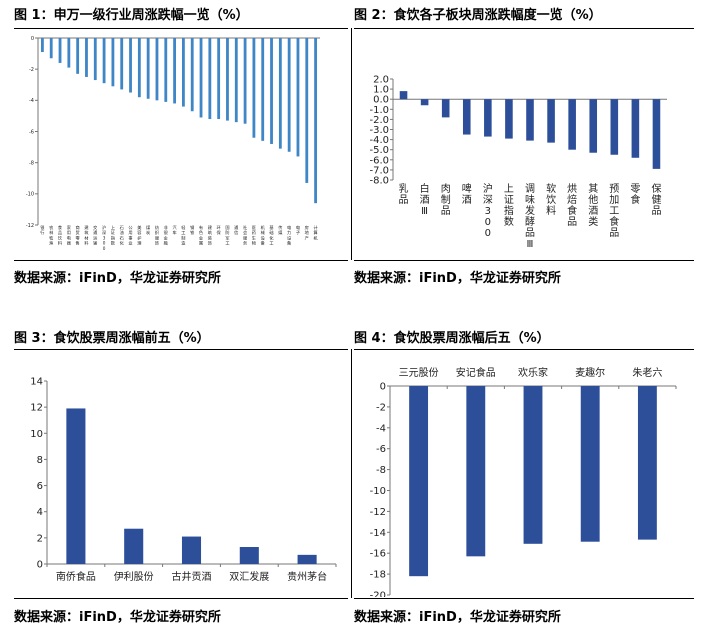 The height and width of the screenshot is (629, 703). Describe the element at coordinates (307, 576) in the screenshot. I see `x-tick-label: 贵州茅台` at that location.